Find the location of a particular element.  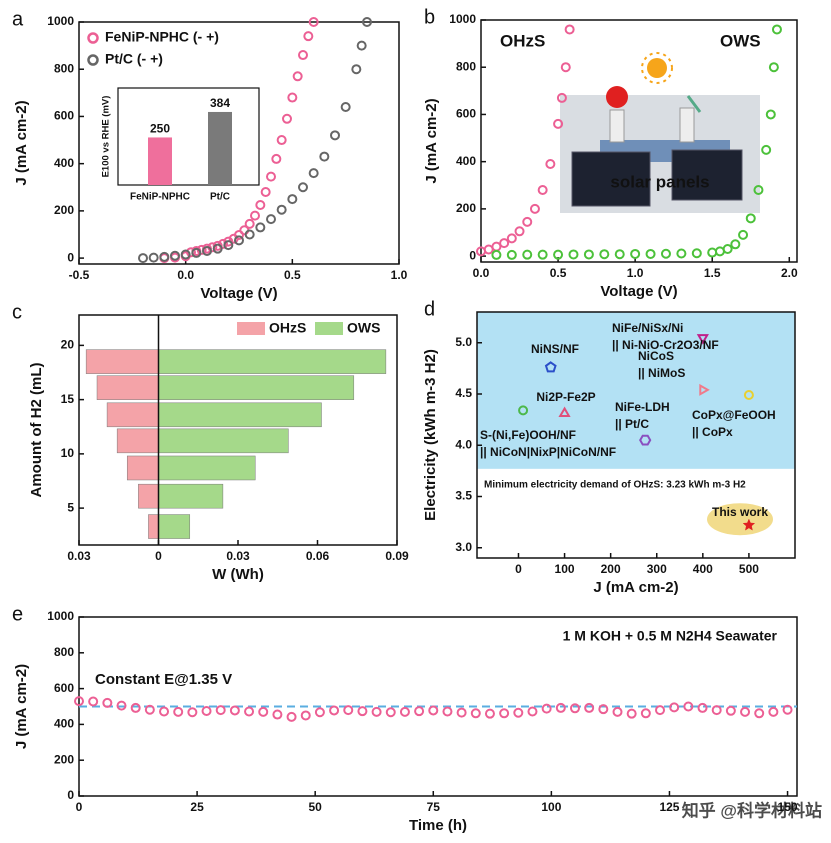

sun-rays is located at coordinates (657, 68).